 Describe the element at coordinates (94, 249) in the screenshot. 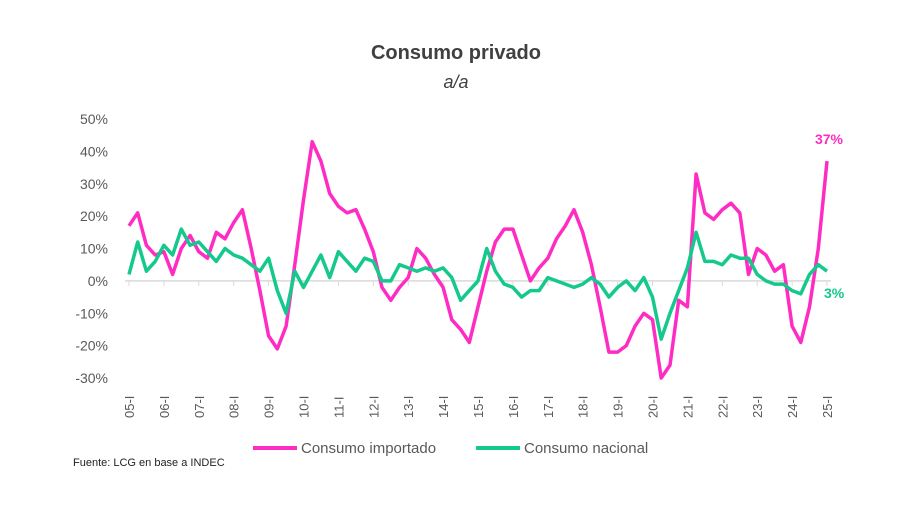

I see `y-tick-label: 10%` at that location.